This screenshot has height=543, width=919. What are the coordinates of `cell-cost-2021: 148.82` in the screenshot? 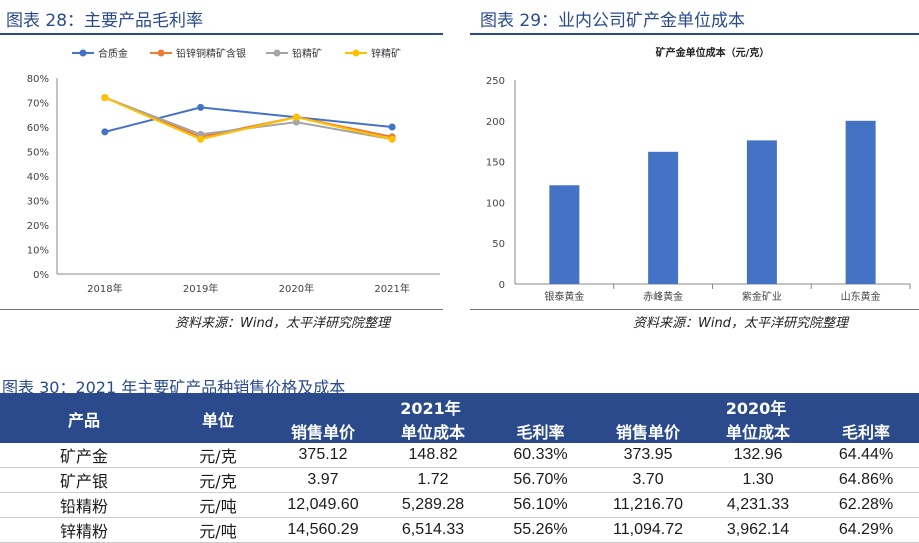 It's located at (433, 455).